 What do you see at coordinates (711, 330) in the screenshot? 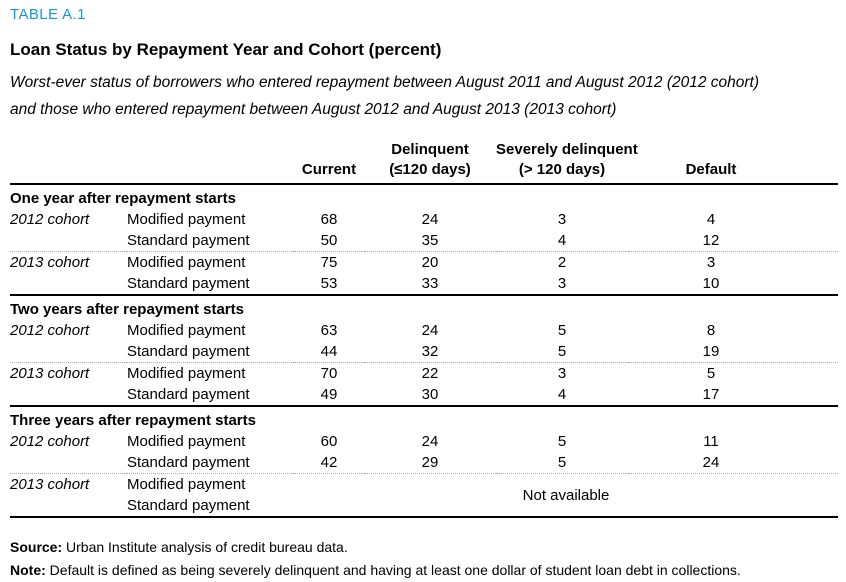
I see `value-default: 8` at bounding box center [711, 330].